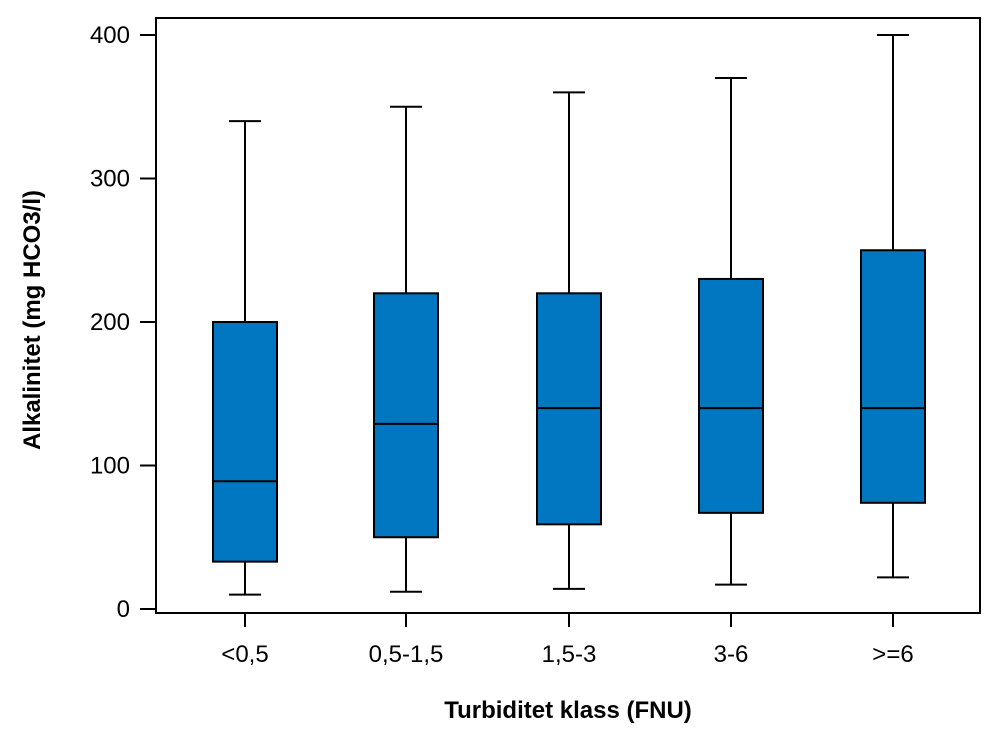  What do you see at coordinates (123, 609) in the screenshot?
I see `y-tick-label: 0` at bounding box center [123, 609].